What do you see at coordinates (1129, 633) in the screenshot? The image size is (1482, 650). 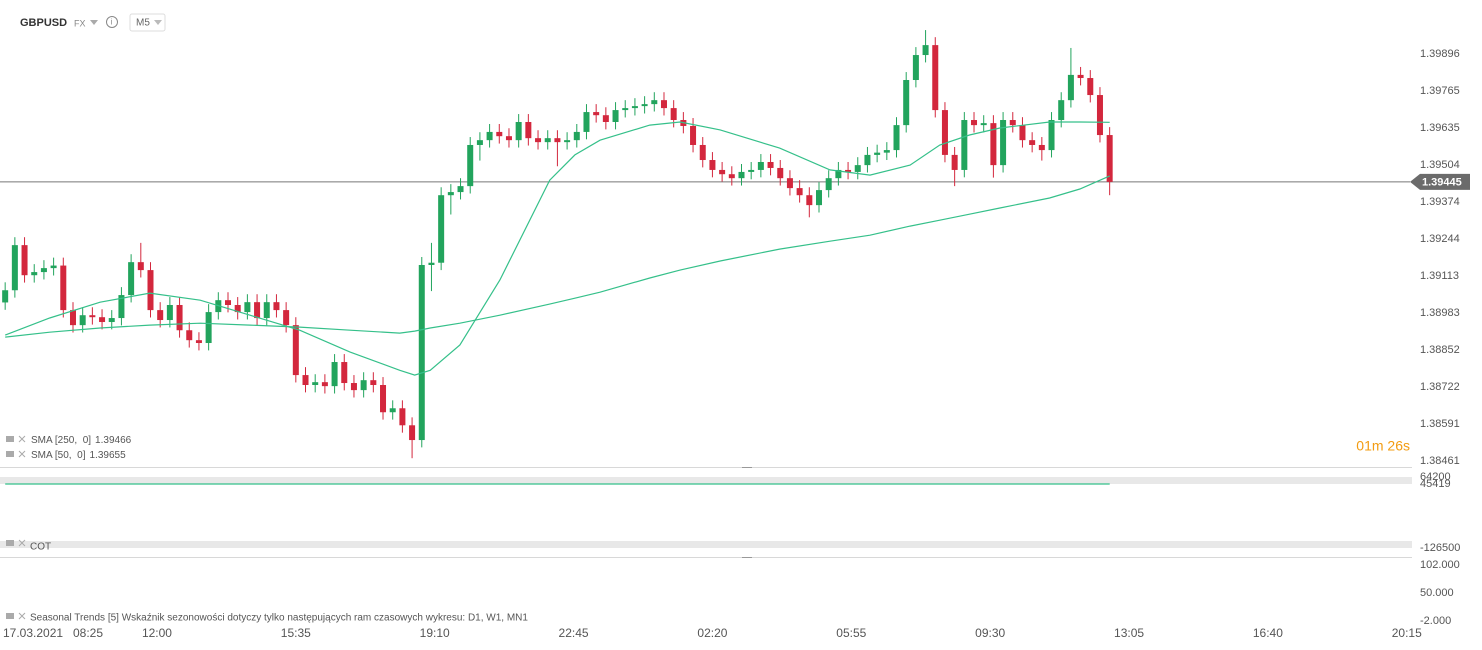 I see `x-tick-label: 13:05` at bounding box center [1129, 633].